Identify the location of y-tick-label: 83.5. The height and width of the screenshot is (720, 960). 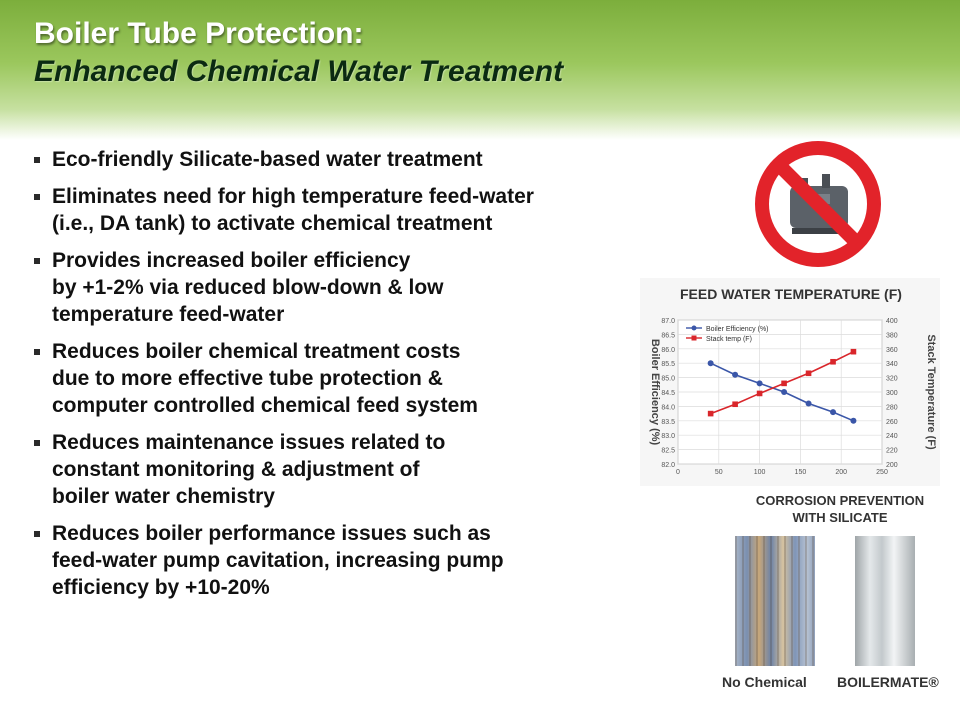
(668, 422).